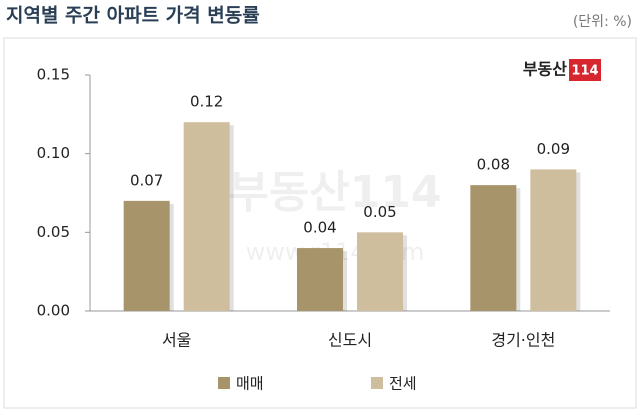  Describe the element at coordinates (602, 22) in the screenshot. I see `unit-label: (단위: %)` at that location.